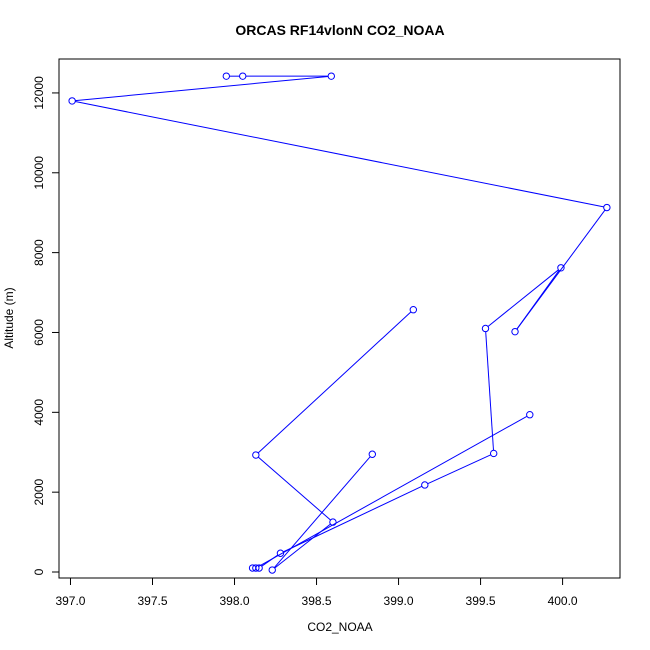 Image resolution: width=650 pixels, height=650 pixels. Describe the element at coordinates (339, 627) in the screenshot. I see `x-axis-label: CO2_NOAA` at that location.